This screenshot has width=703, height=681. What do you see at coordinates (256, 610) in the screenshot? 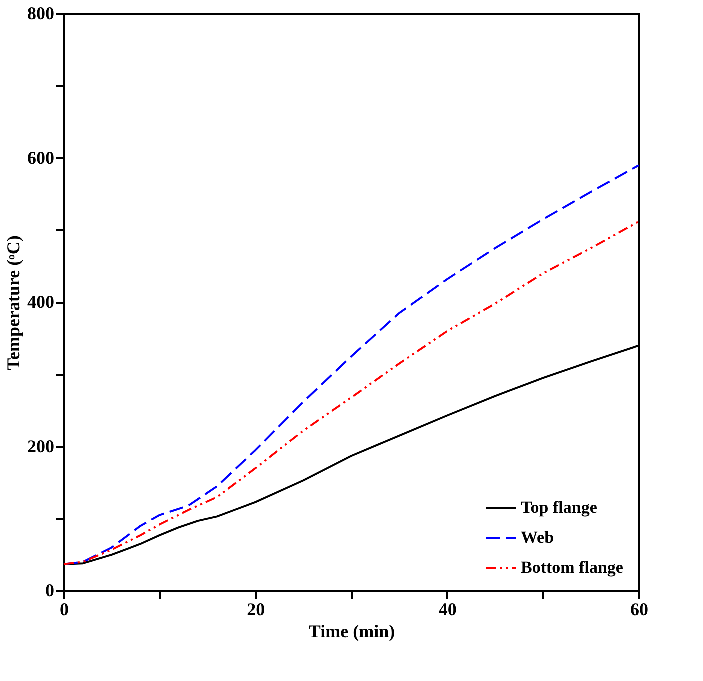
I see `x-tick-label: 20` at bounding box center [256, 610].